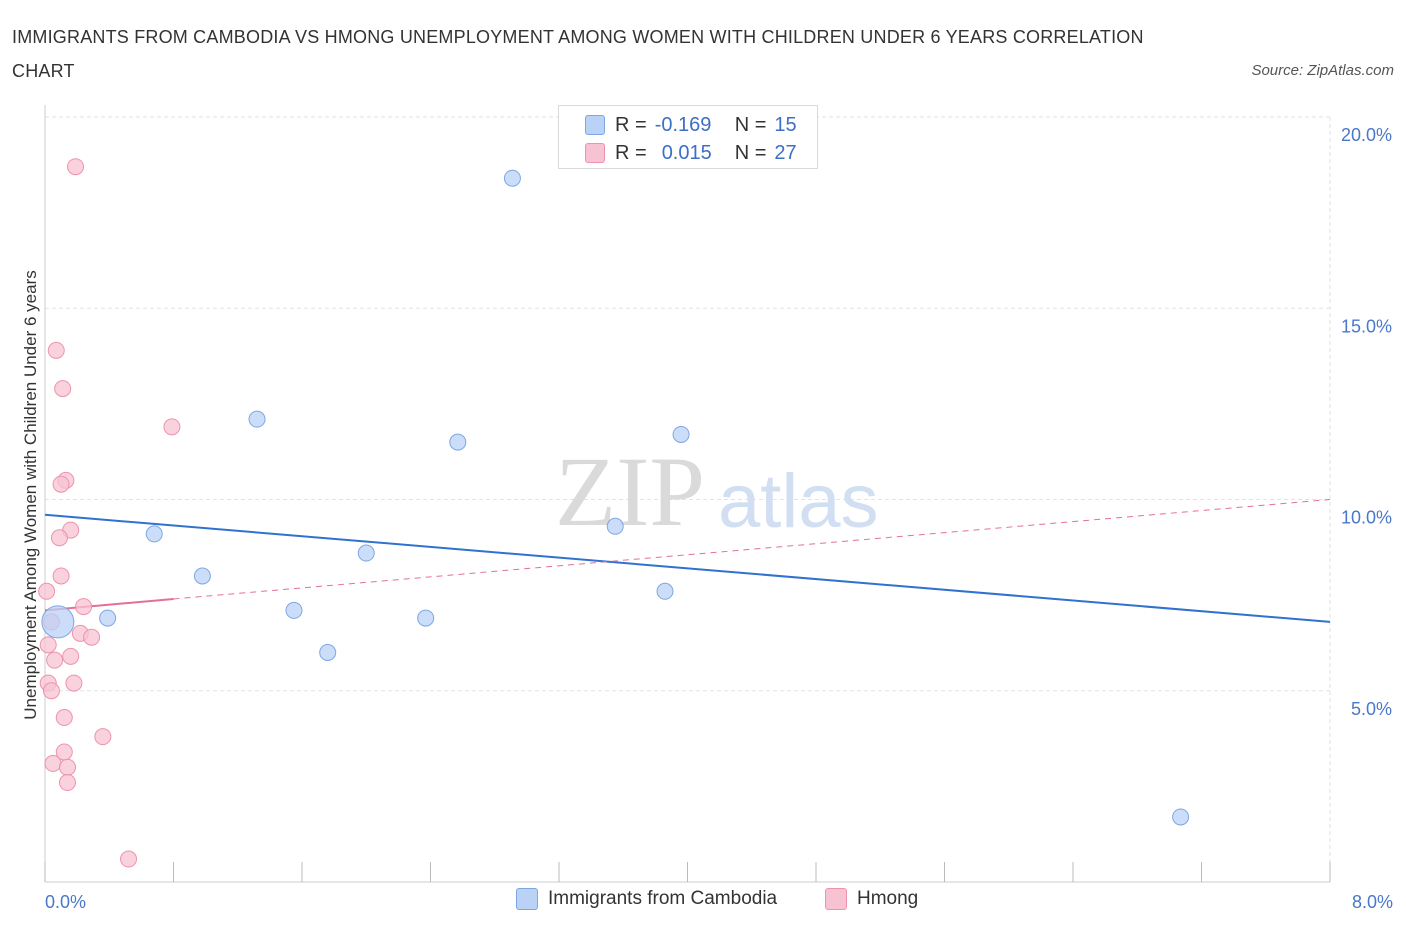 Image resolution: width=1406 pixels, height=930 pixels. I want to click on x-tick-label: 8.0%, so click(1372, 902).